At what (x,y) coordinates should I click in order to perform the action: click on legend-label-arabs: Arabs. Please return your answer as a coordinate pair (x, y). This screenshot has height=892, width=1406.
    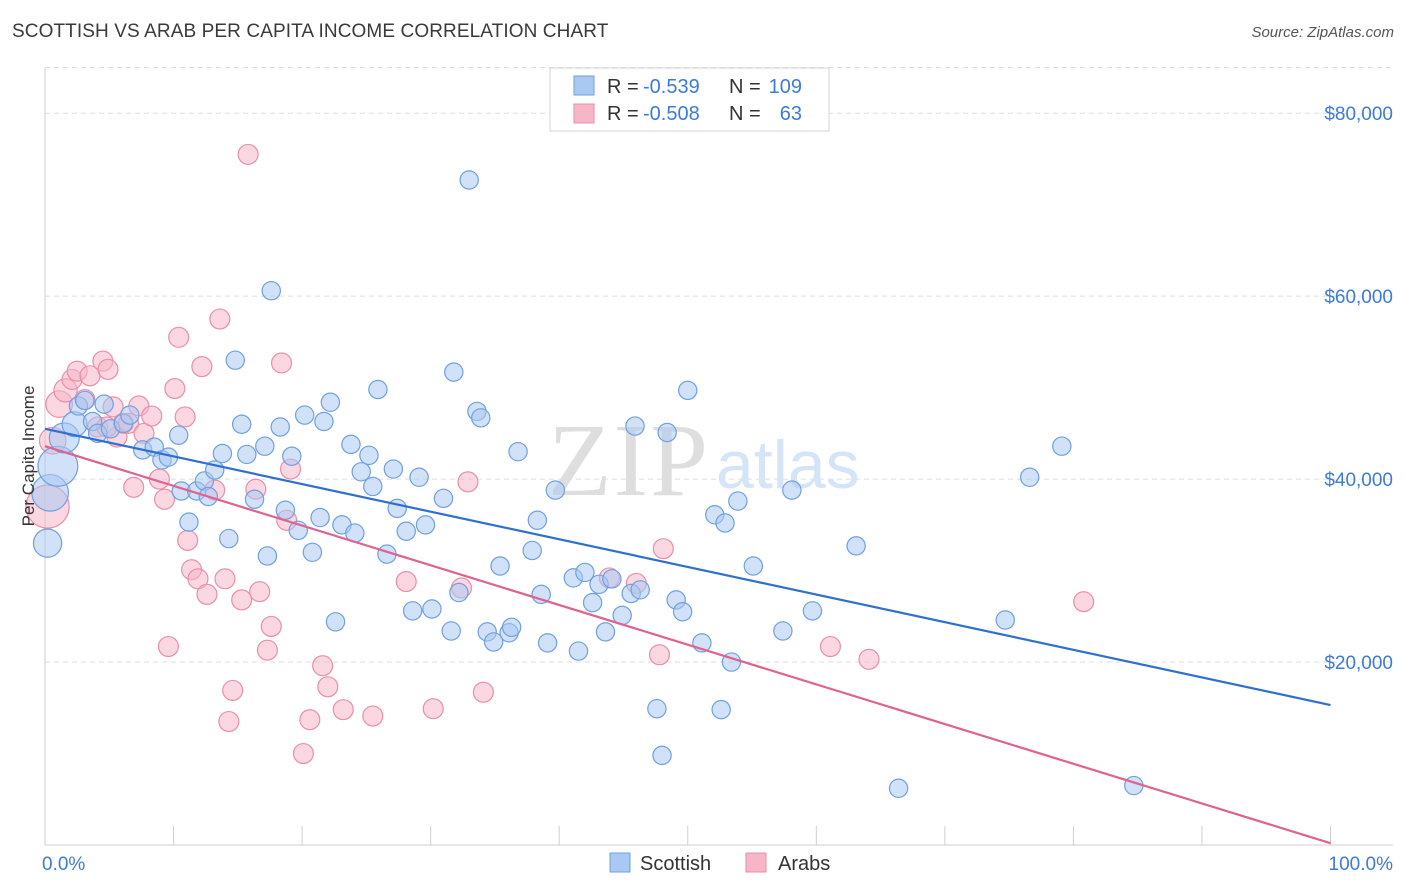
    Looking at the image, I should click on (804, 864).